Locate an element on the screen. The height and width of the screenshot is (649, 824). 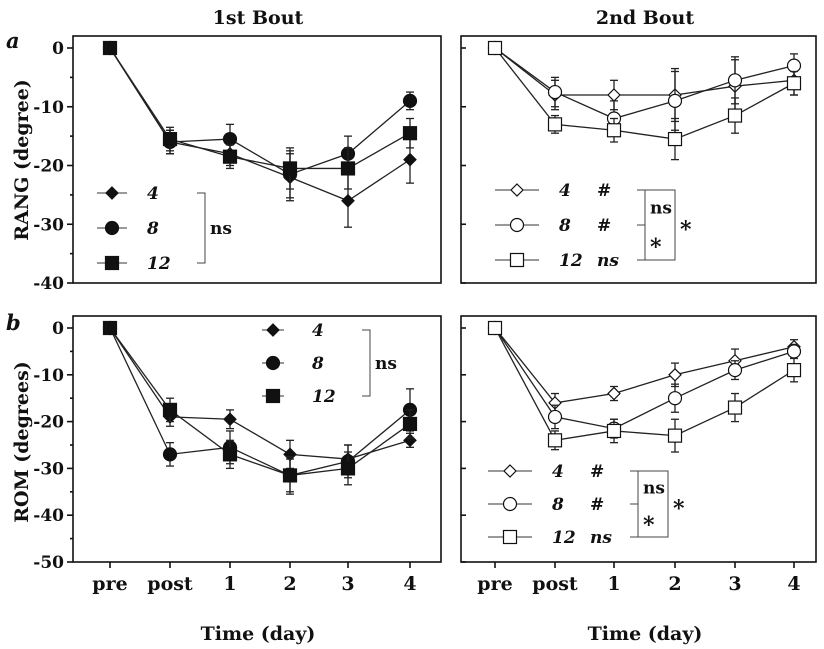
significance-star: * is located at coordinates (656, 248).